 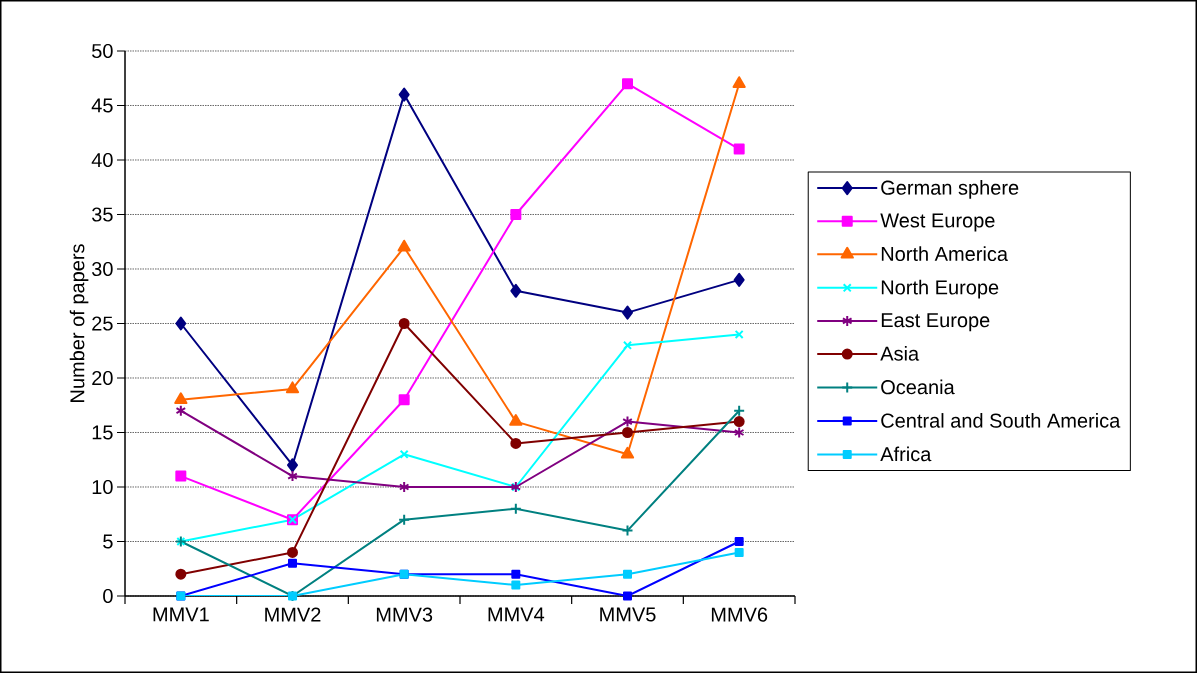 What do you see at coordinates (935, 322) in the screenshot?
I see `legend-label: East Europe` at bounding box center [935, 322].